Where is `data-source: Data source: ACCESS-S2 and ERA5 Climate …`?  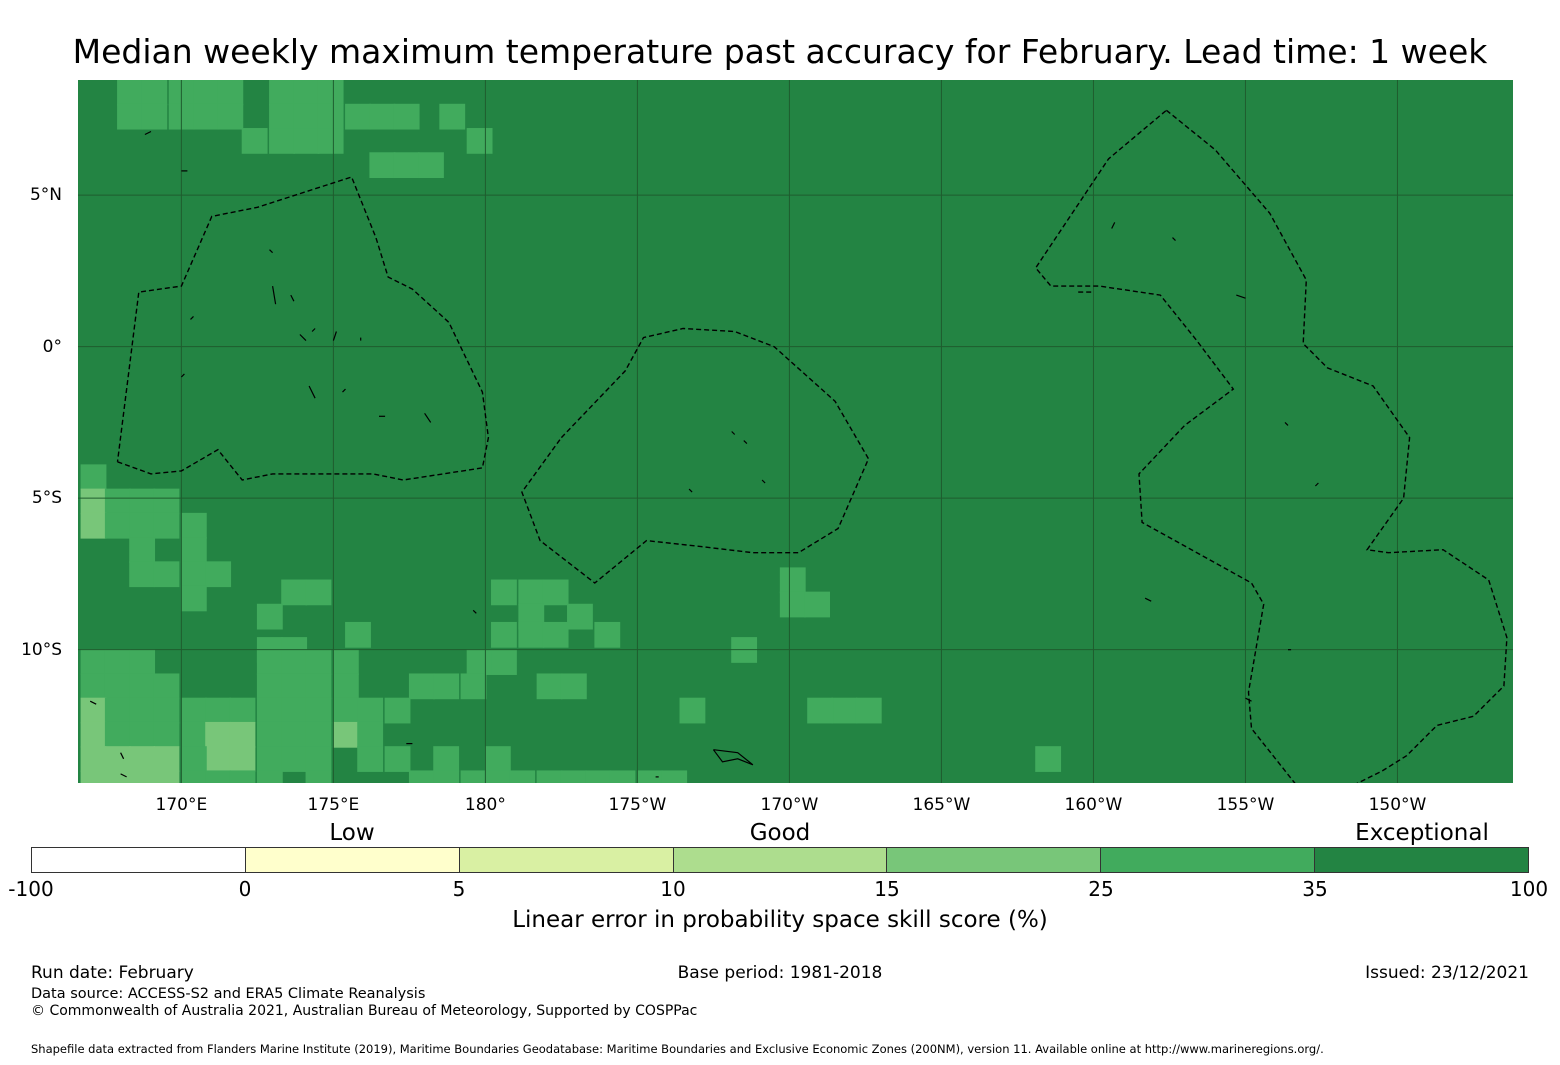
data-source: Data source: ACCESS-S2 and ERA5 Climate … is located at coordinates (228, 994).